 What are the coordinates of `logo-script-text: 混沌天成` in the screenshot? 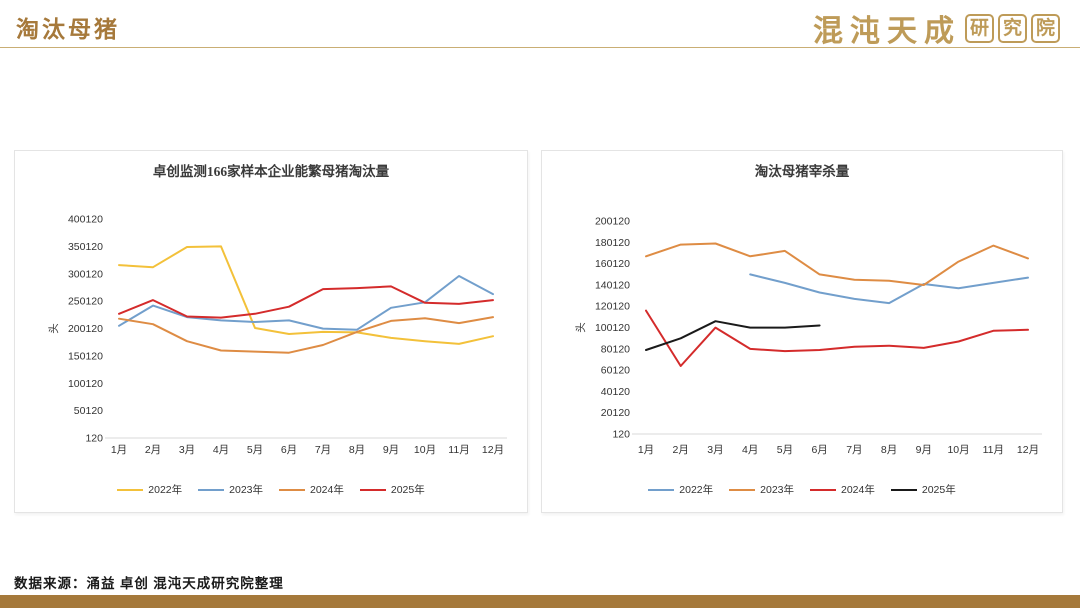 It's located at (886, 31).